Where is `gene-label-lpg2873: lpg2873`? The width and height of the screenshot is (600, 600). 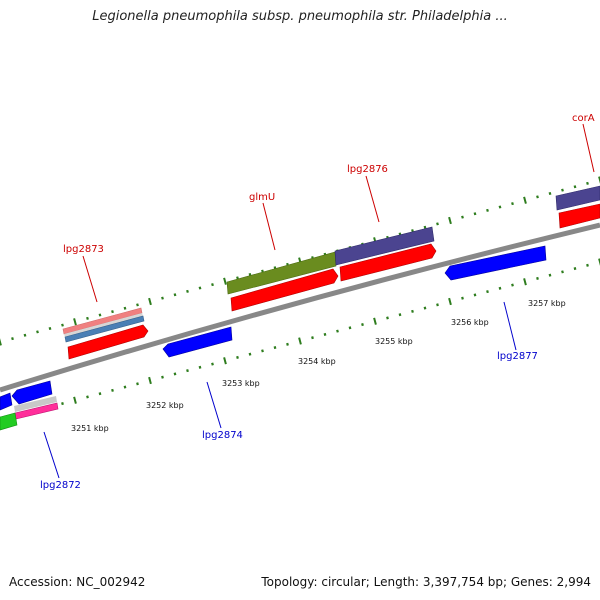 gene-label-lpg2873: lpg2873 is located at coordinates (83, 249).